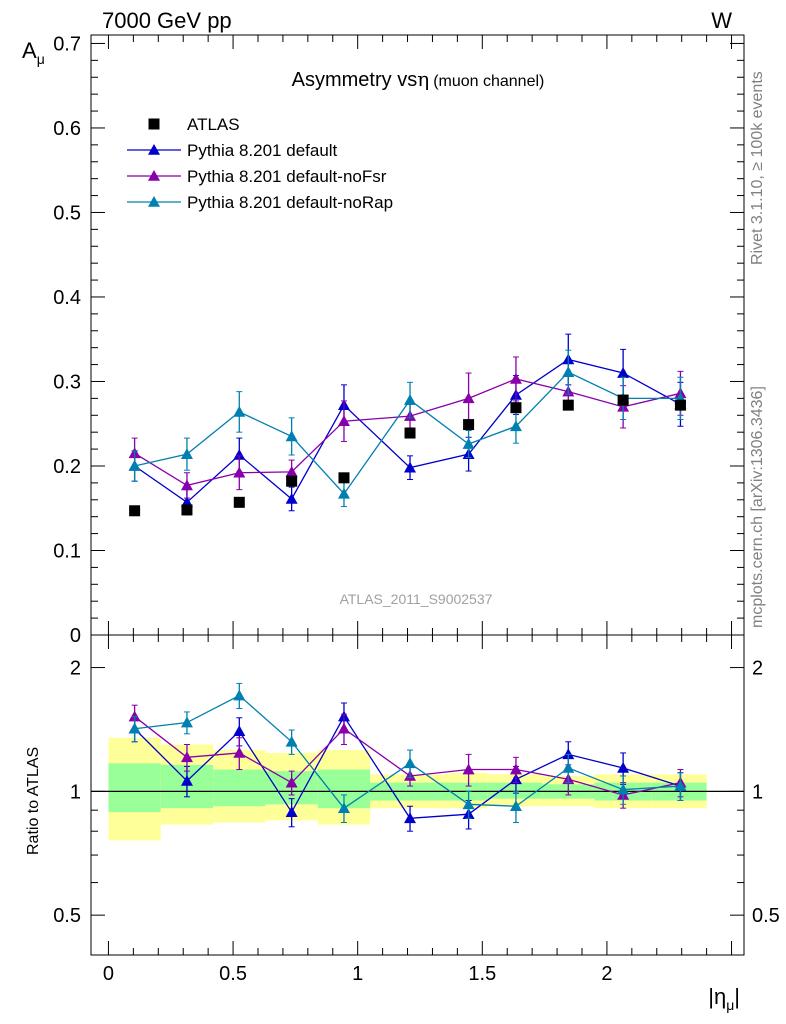 This screenshot has height=1024, width=786. I want to click on legend-label: Pythia 8.201 default, so click(262, 150).